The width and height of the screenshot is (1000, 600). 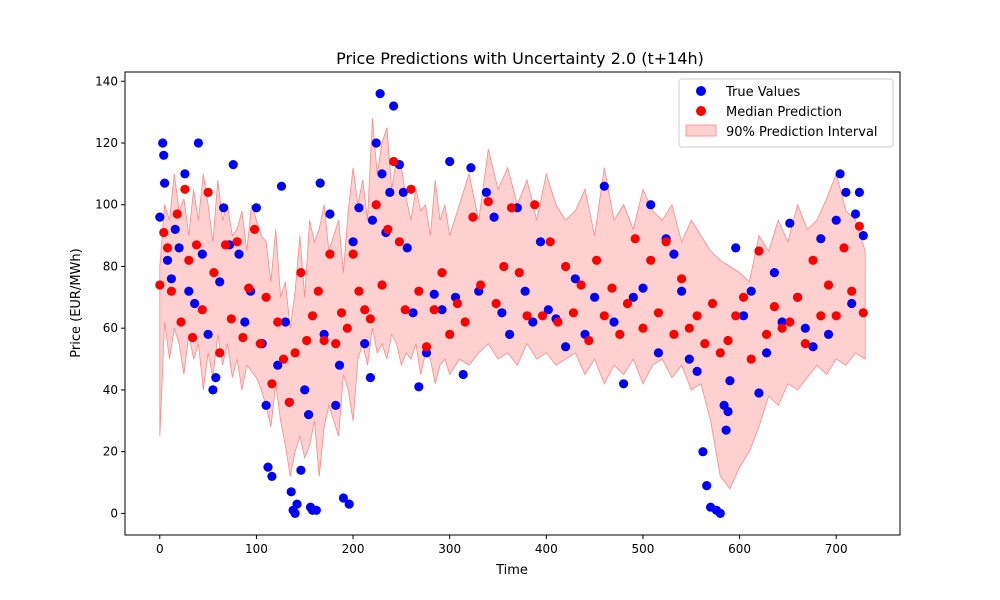 What do you see at coordinates (110, 297) in the screenshot?
I see `y-axis-ticks: 0 20 40 60 80 100 120 140` at bounding box center [110, 297].